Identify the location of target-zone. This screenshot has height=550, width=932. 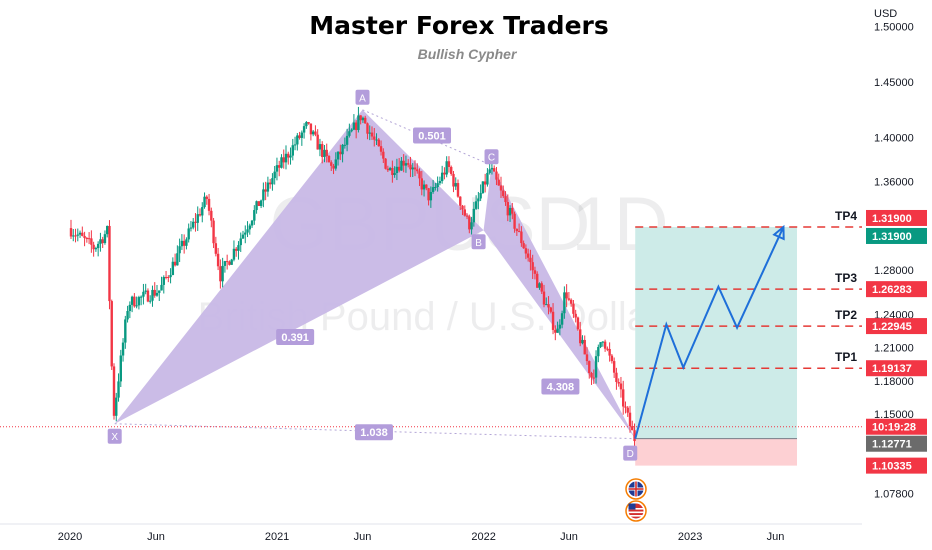
(716, 332).